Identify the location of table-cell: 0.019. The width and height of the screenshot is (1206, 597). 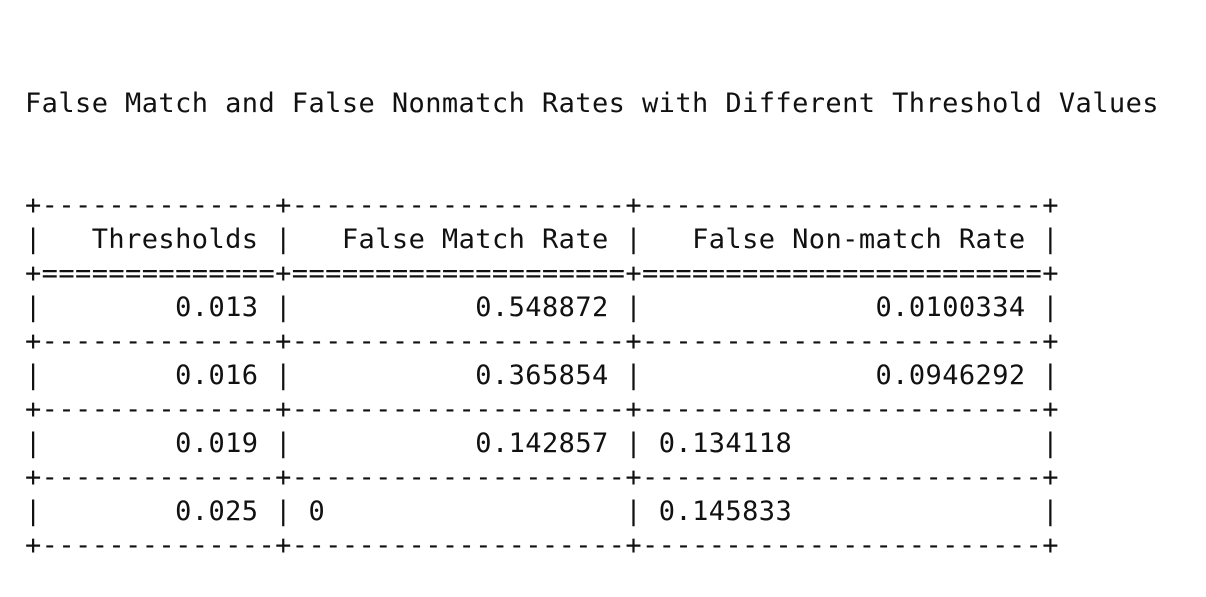
(158, 443).